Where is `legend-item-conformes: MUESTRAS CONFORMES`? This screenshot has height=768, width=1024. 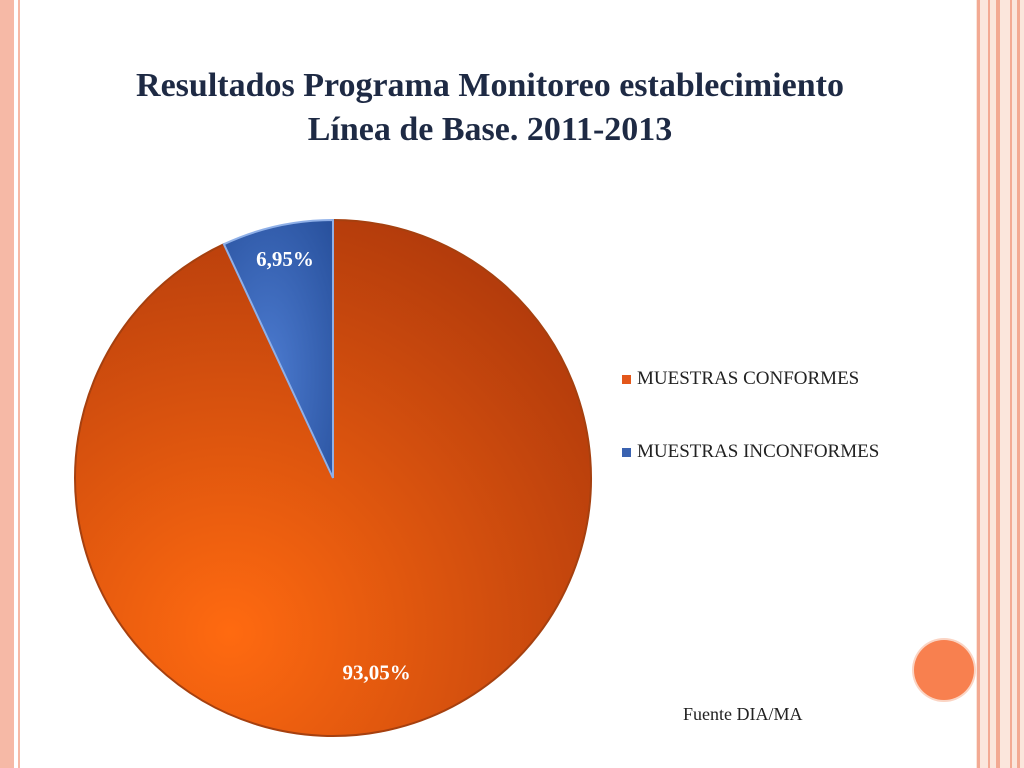
legend-item-conformes: MUESTRAS CONFORMES is located at coordinates (740, 379).